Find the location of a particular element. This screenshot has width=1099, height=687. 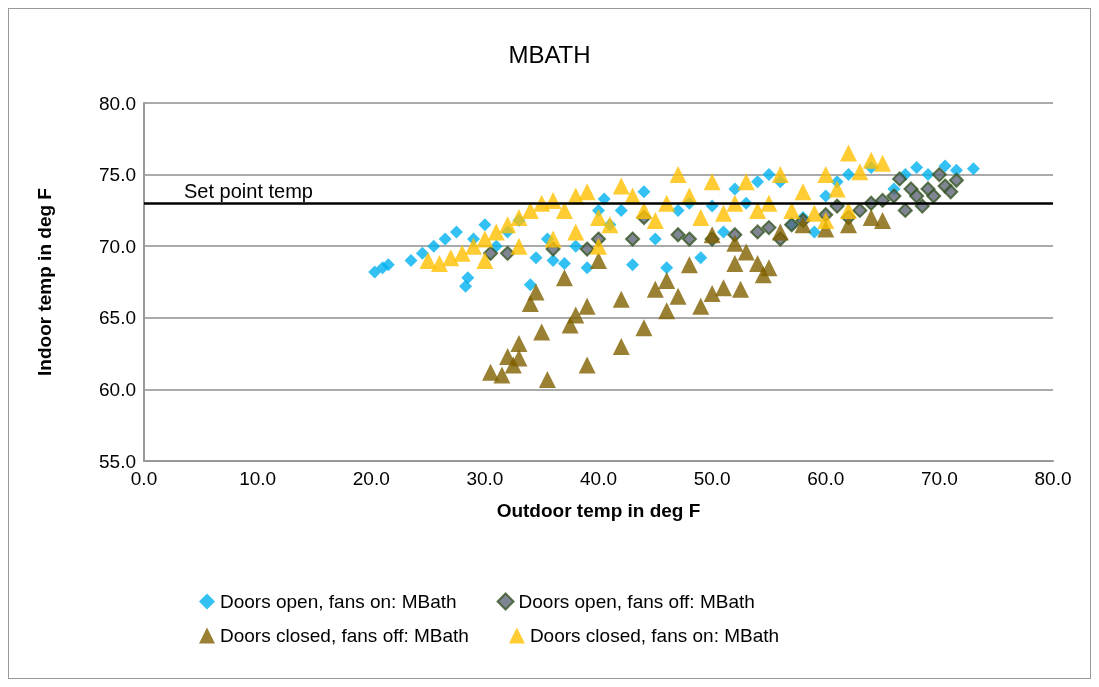

y-tick-label: 70.0 is located at coordinates (117, 246).